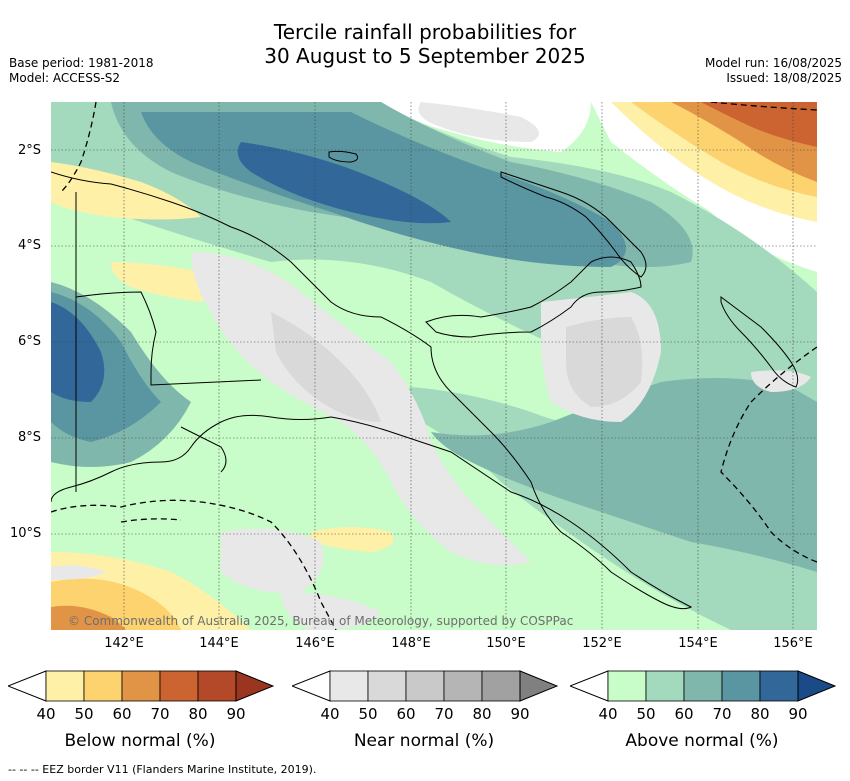 This screenshot has height=781, width=850. Describe the element at coordinates (311, 686) in the screenshot. I see `cbar-near-under` at that location.